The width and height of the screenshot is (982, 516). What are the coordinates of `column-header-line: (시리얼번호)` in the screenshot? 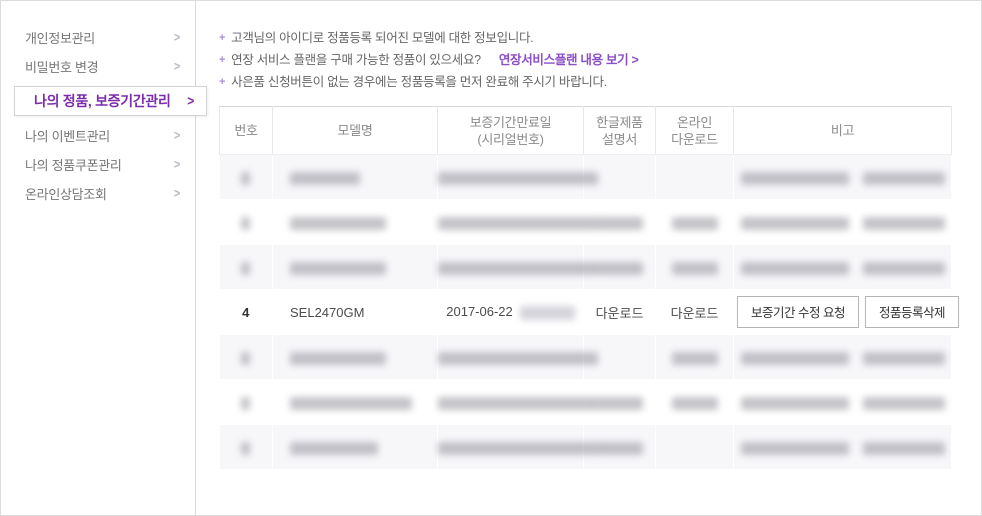 It's located at (510, 139).